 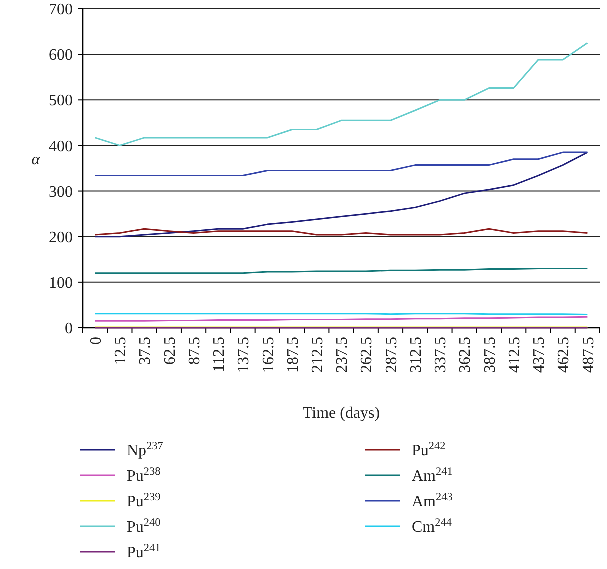 What do you see at coordinates (61, 192) in the screenshot?
I see `y-tick-label: 300` at bounding box center [61, 192].